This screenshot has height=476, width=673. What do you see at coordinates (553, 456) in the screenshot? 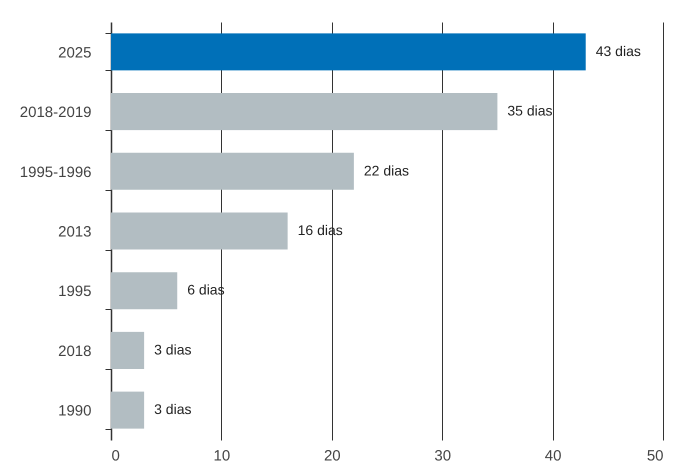
I see `x-tick-label: 40` at bounding box center [553, 456].